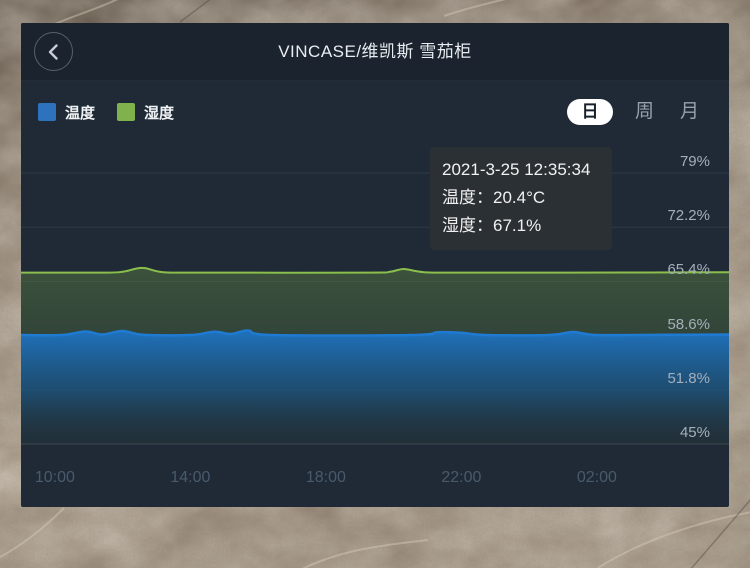 The image size is (750, 568). Describe the element at coordinates (325, 477) in the screenshot. I see `x-axis-tick: 18:00` at that location.